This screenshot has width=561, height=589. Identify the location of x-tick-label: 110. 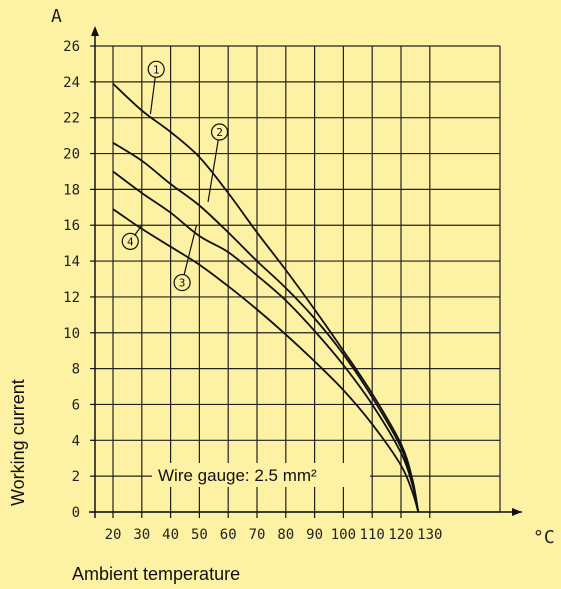
(372, 535).